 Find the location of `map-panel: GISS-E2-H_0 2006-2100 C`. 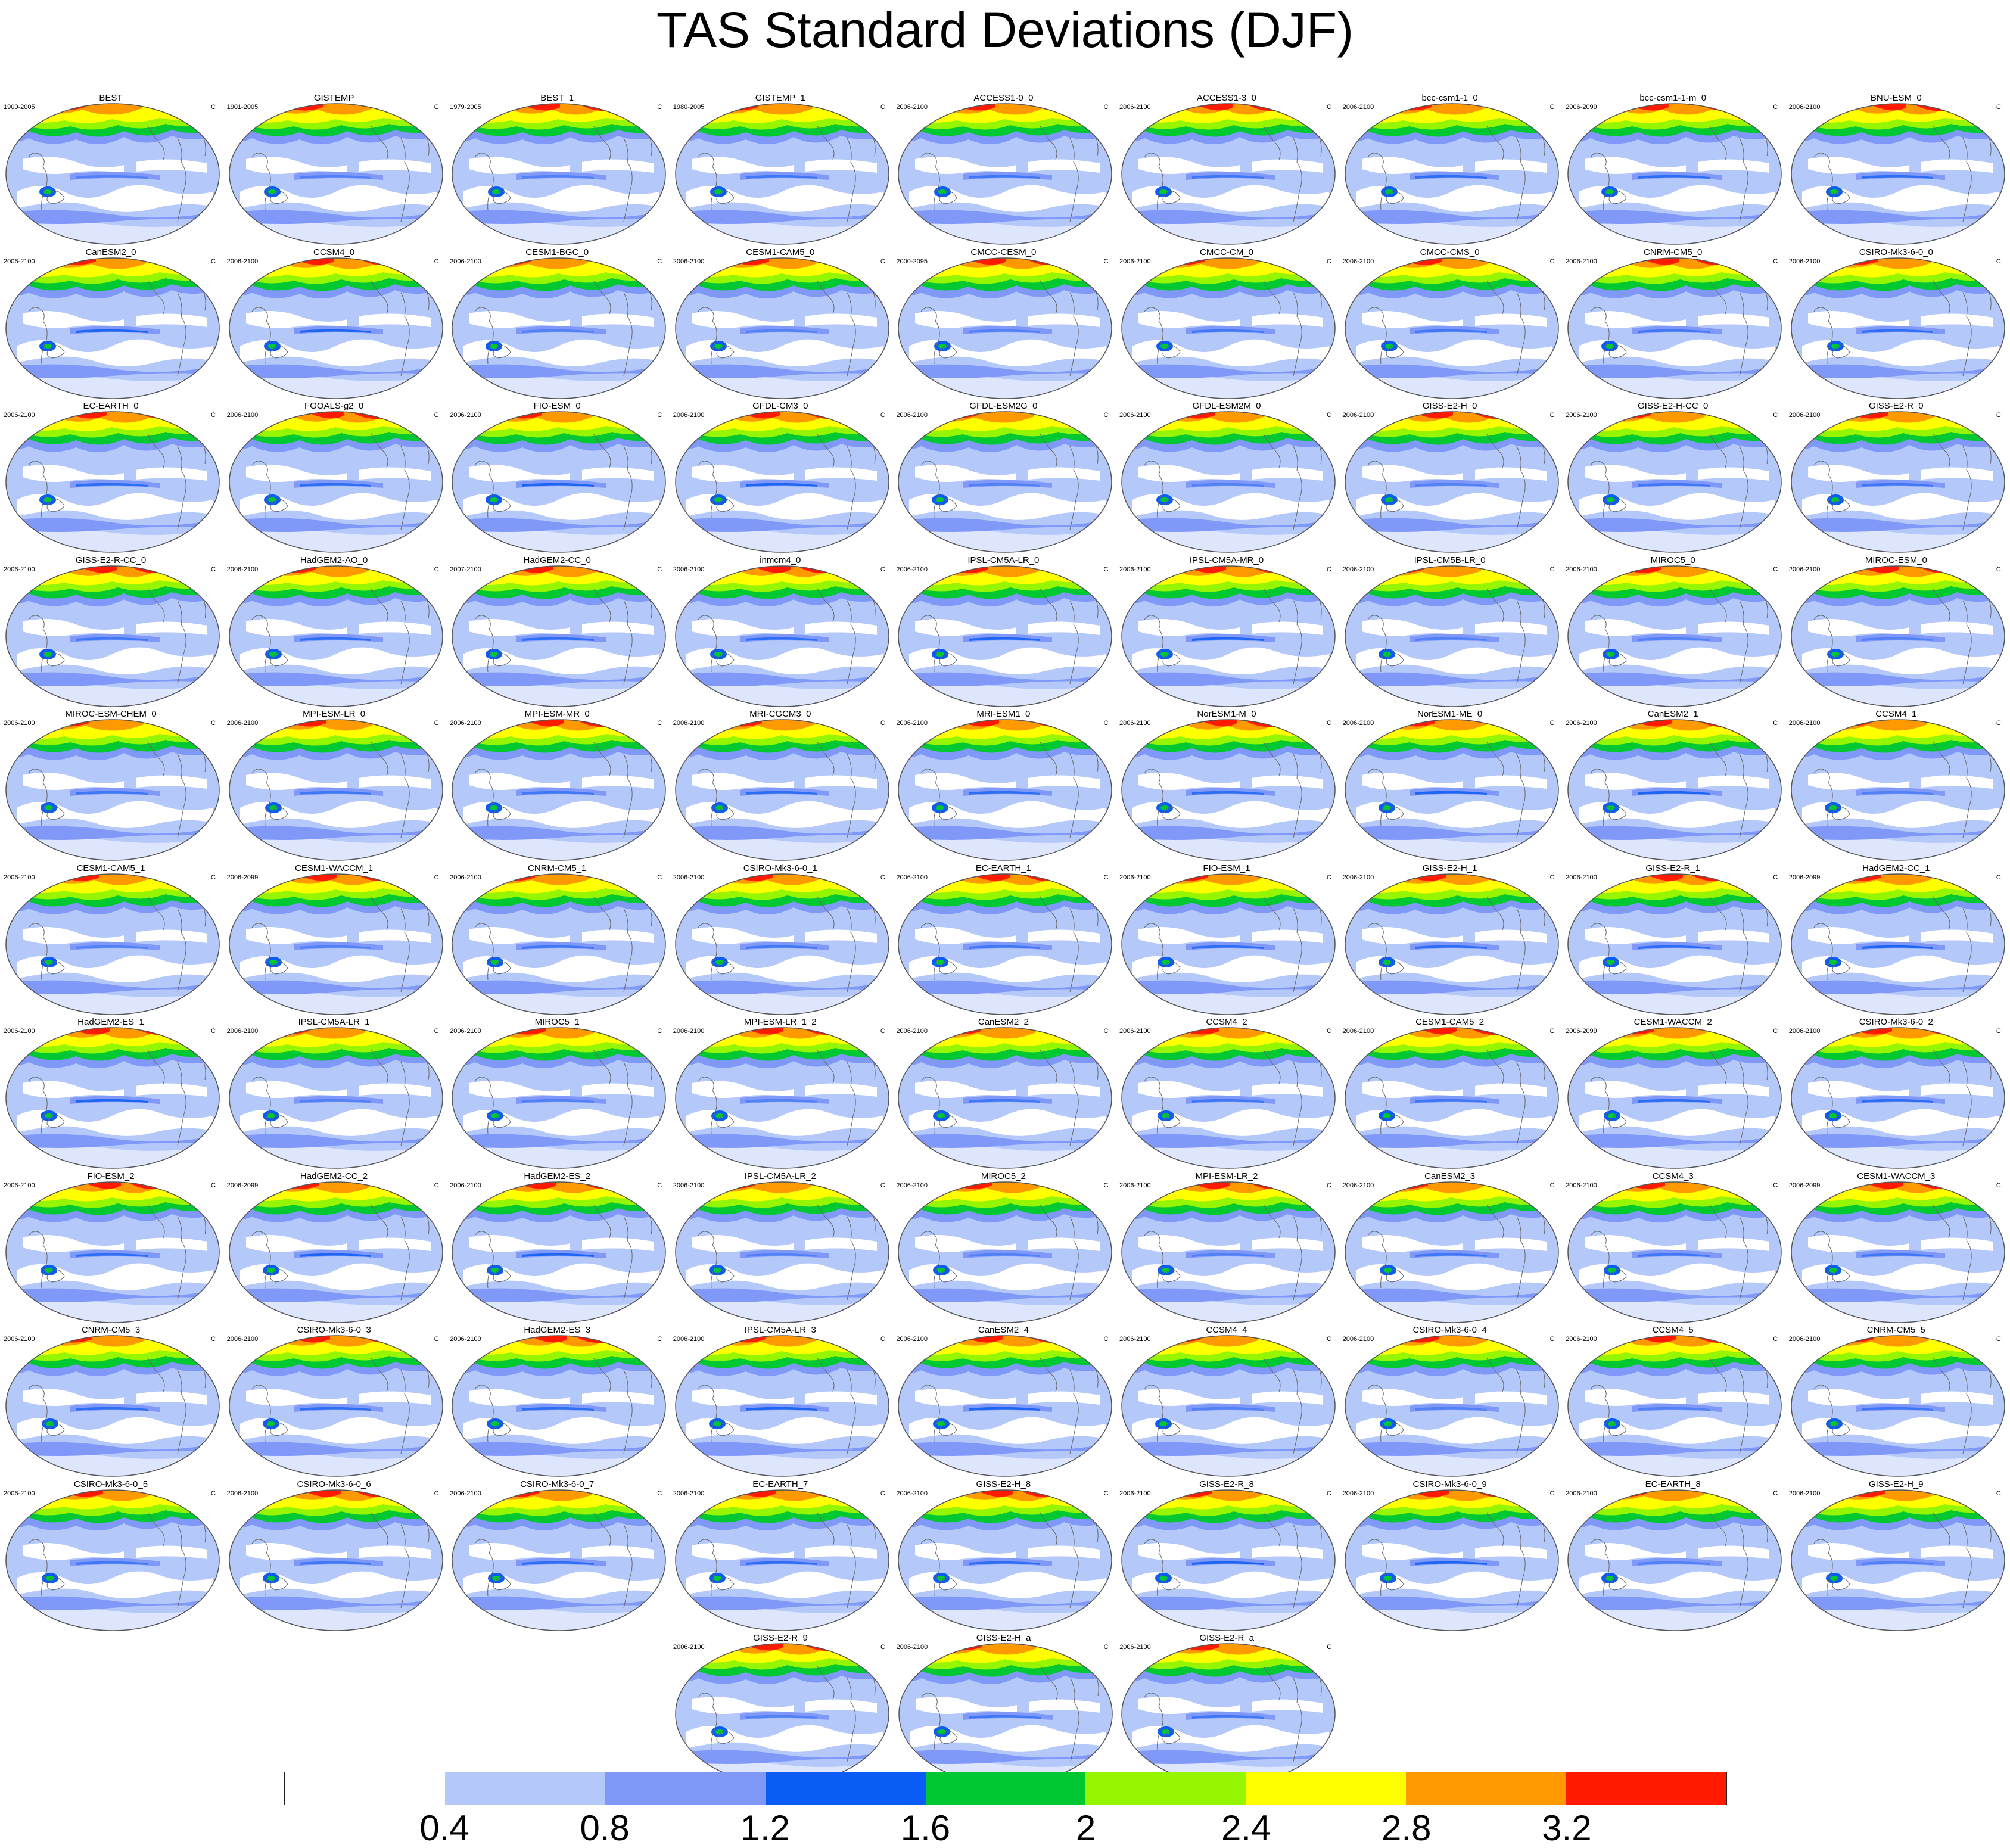

map-panel: GISS-E2-H_0 2006-2100 C is located at coordinates (1450, 474).